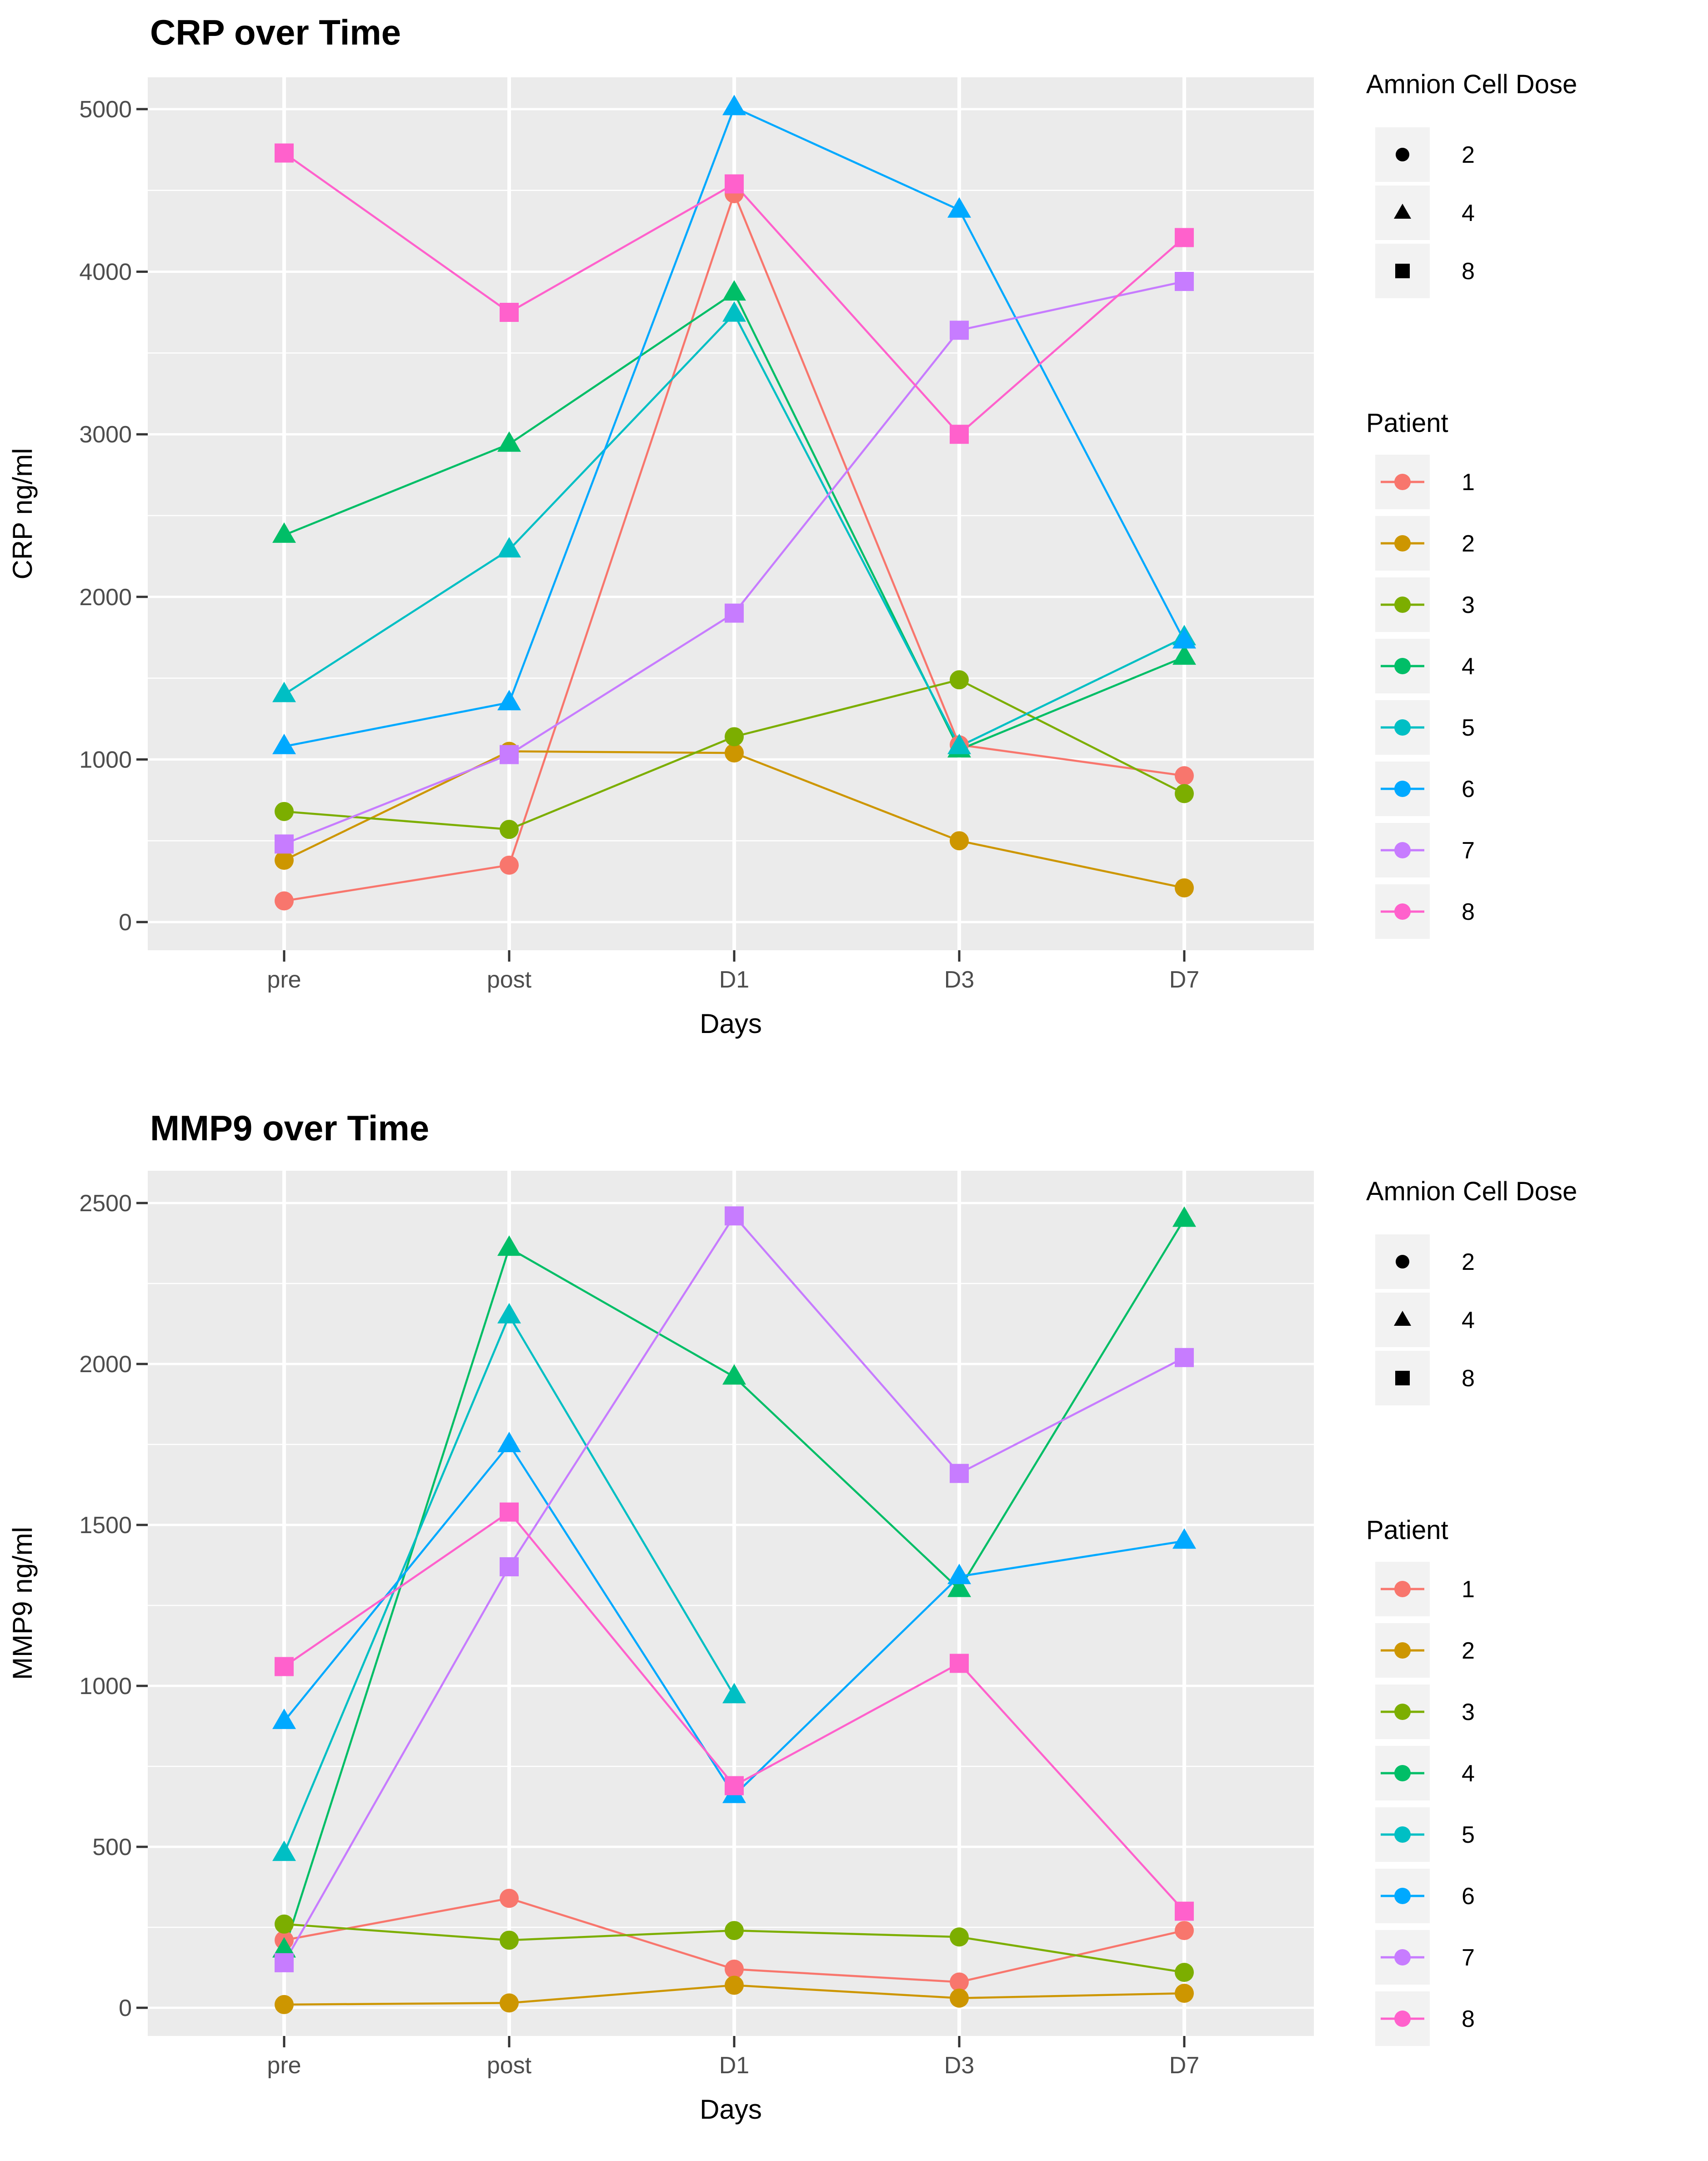 This screenshot has width=1708, height=2161. I want to click on data-point-patient-4-D1, so click(734, 1374).